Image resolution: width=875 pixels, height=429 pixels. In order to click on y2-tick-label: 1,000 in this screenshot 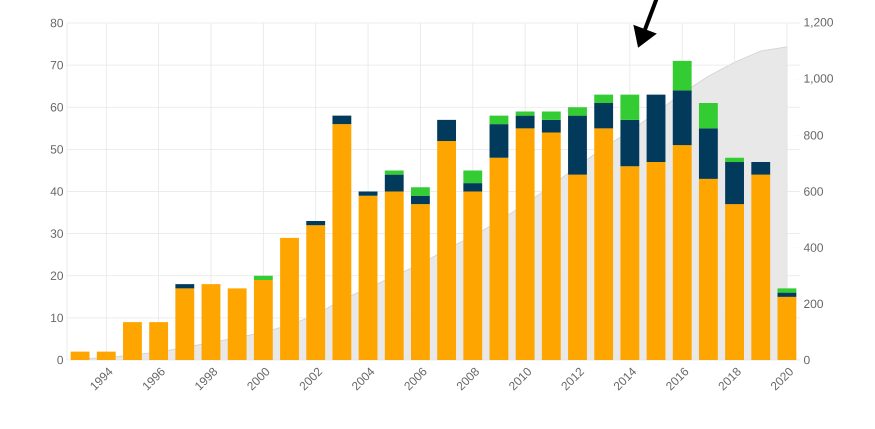, I will do `click(818, 79)`.